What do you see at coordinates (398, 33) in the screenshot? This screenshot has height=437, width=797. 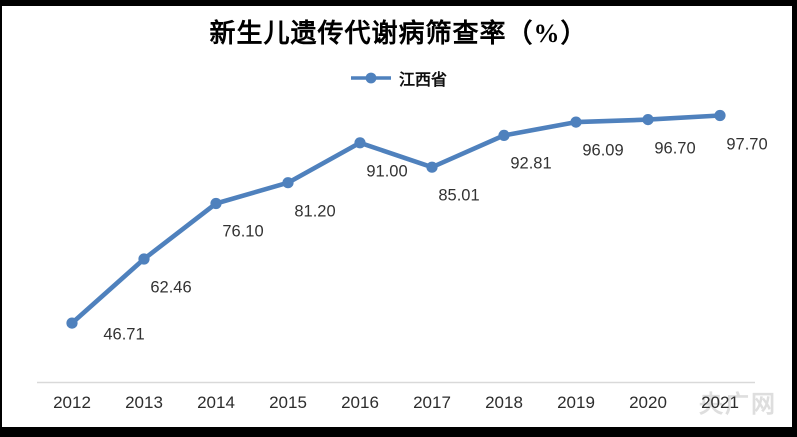 I see `chart-title: 新生儿遗传代谢病筛查率（%）` at bounding box center [398, 33].